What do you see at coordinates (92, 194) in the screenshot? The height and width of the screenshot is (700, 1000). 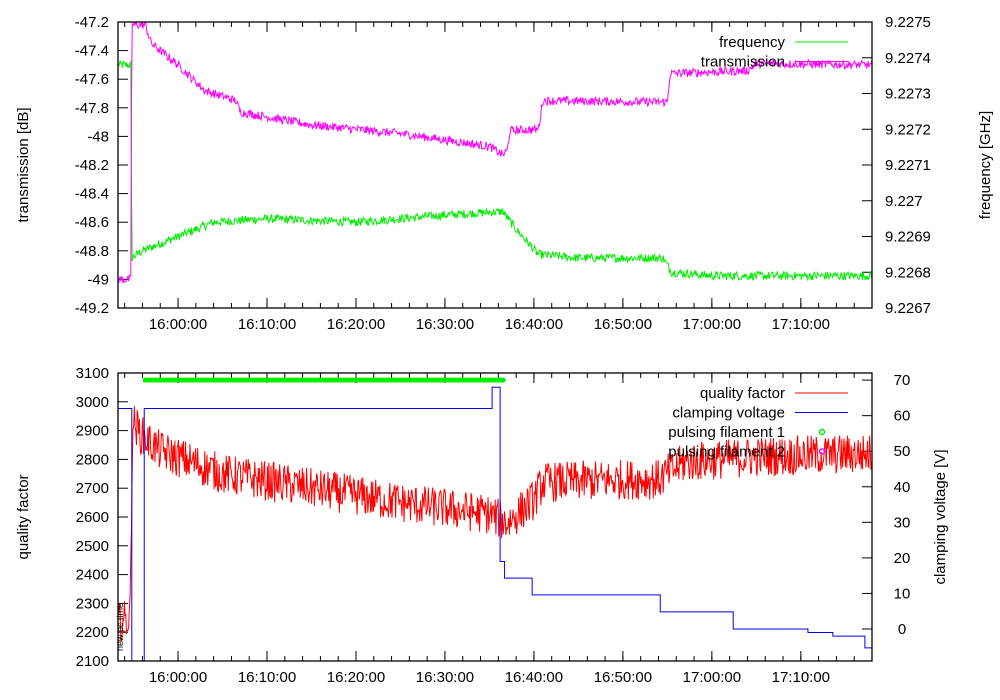 I see `y-tick-label: -48.4` at bounding box center [92, 194].